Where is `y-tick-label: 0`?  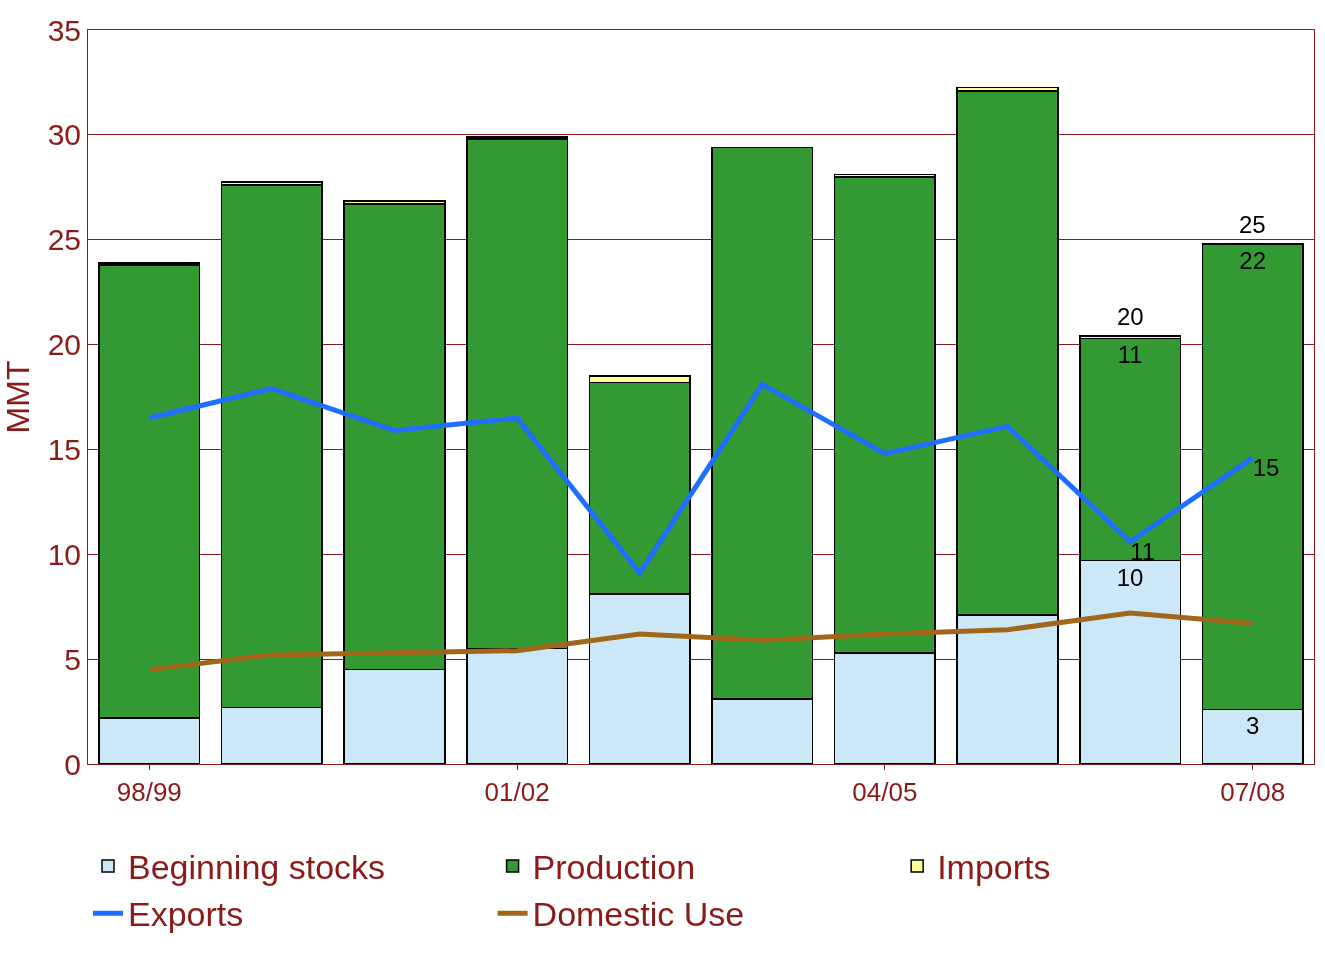
y-tick-label: 0 is located at coordinates (72, 764).